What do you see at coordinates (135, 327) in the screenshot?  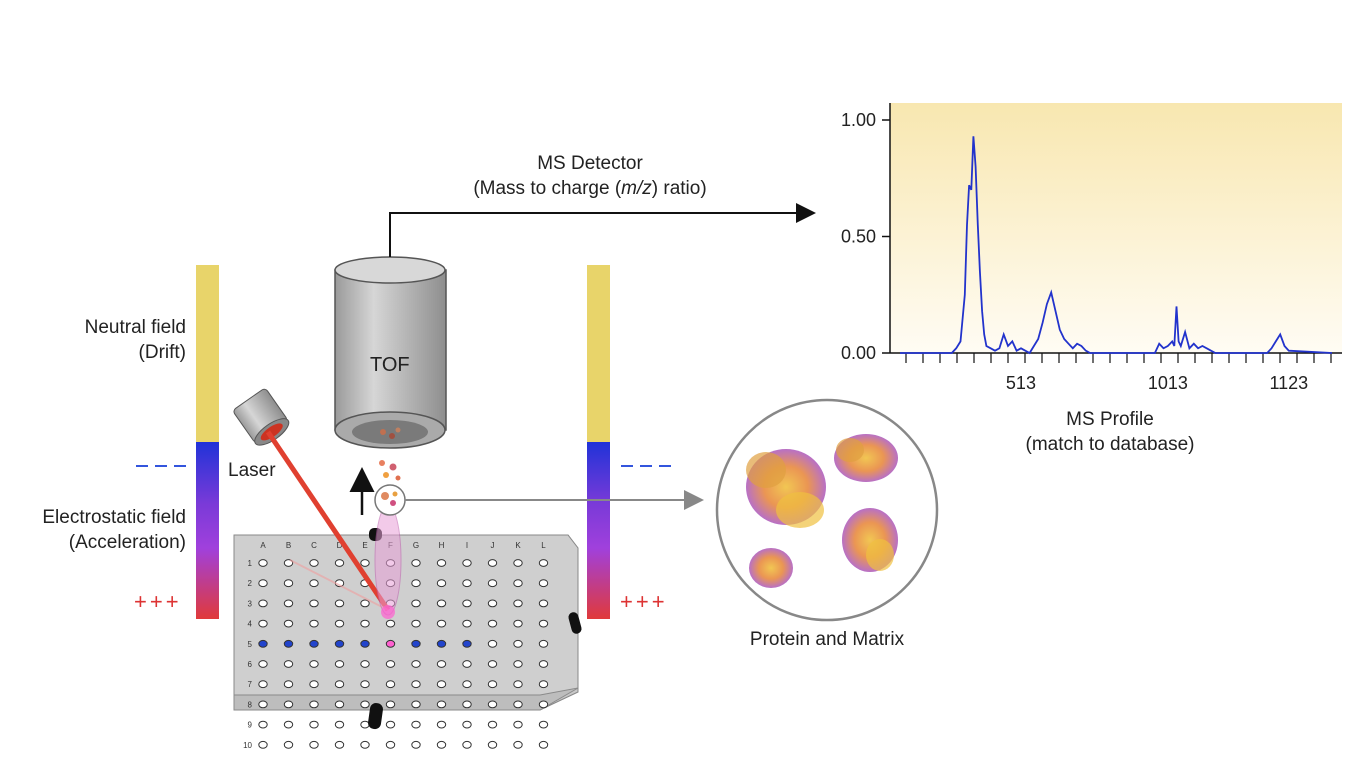 I see `neutral-field-title: Neutral field` at bounding box center [135, 327].